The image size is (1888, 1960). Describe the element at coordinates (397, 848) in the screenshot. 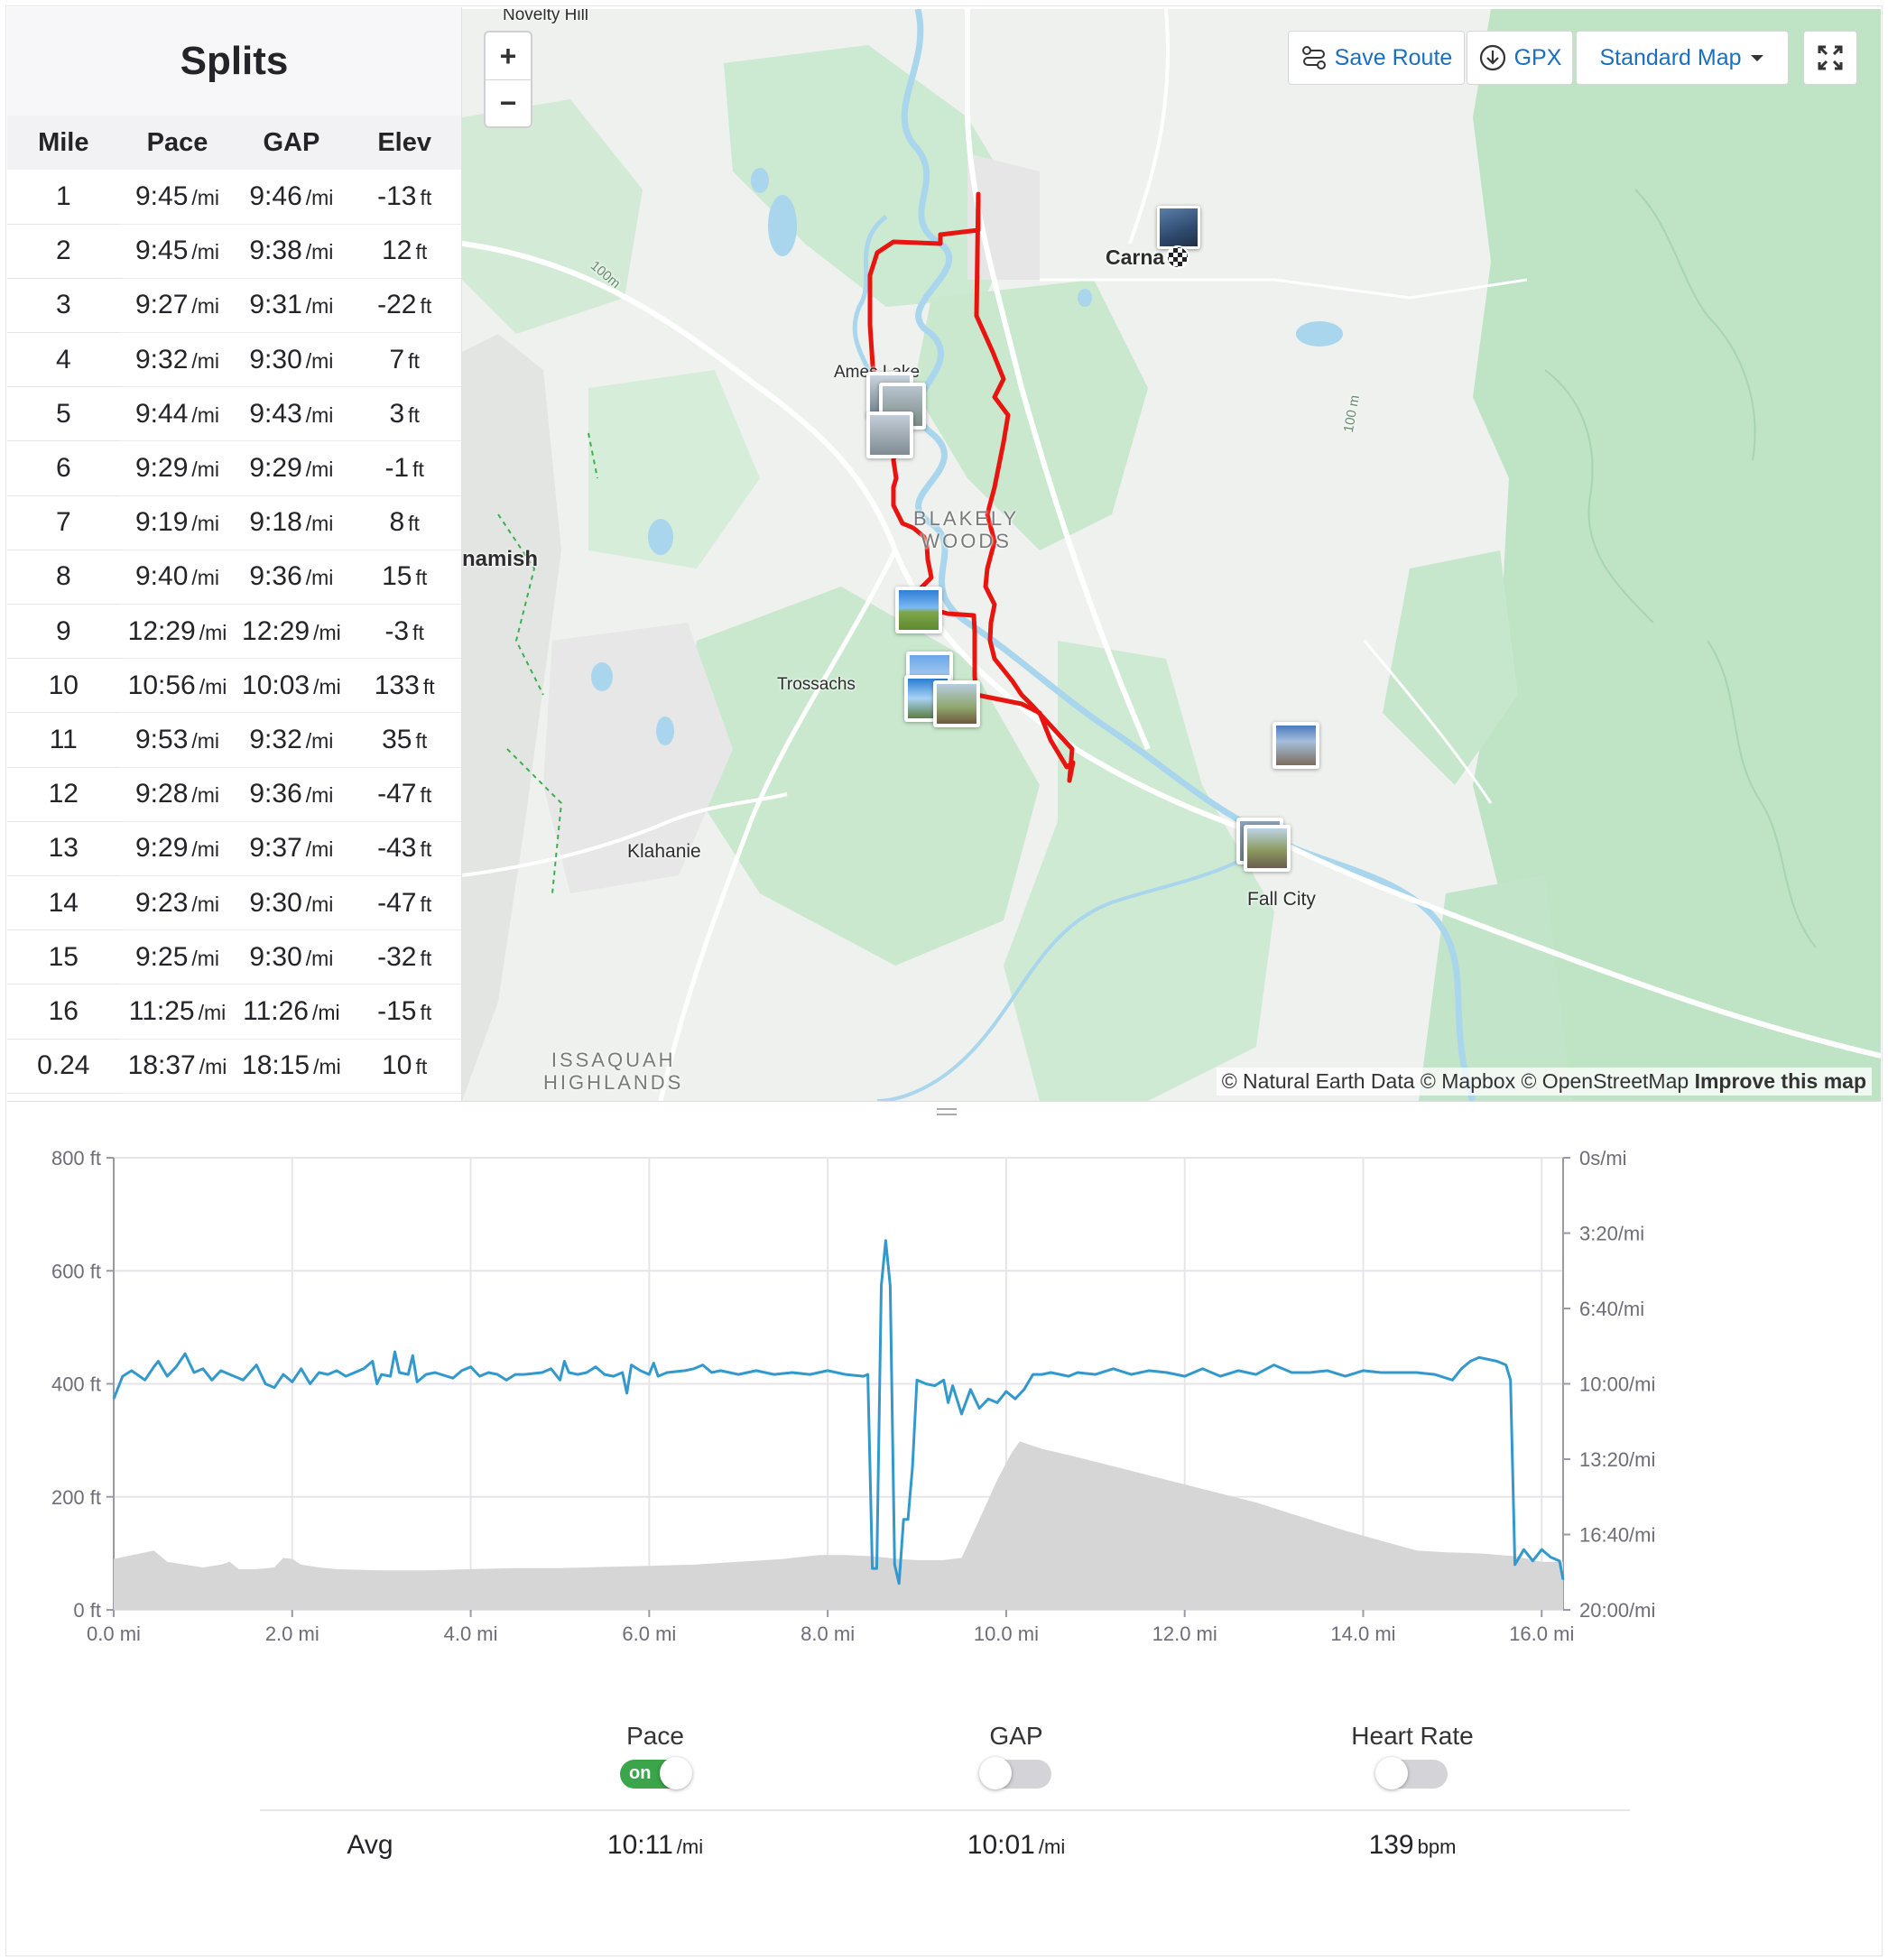

I see `split-elev-value: -43` at that location.